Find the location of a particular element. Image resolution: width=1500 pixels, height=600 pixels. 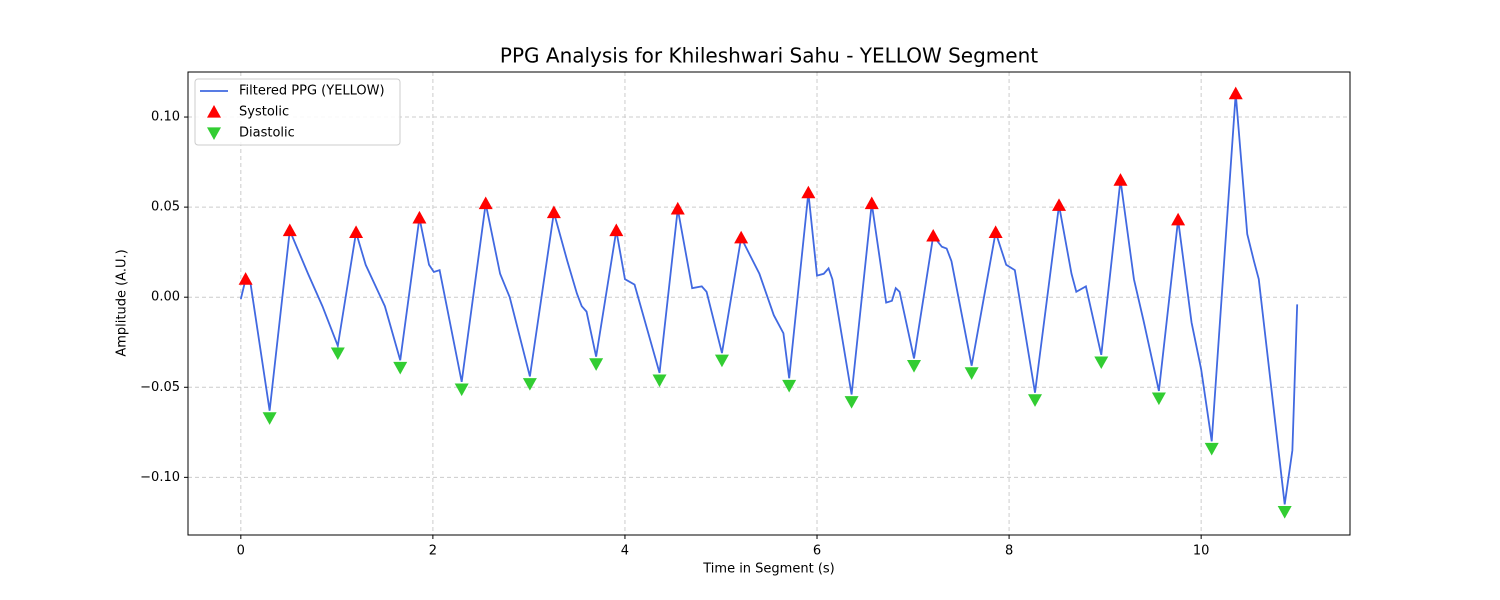

x-axis-label: Time in Segment (s) is located at coordinates (768, 569).